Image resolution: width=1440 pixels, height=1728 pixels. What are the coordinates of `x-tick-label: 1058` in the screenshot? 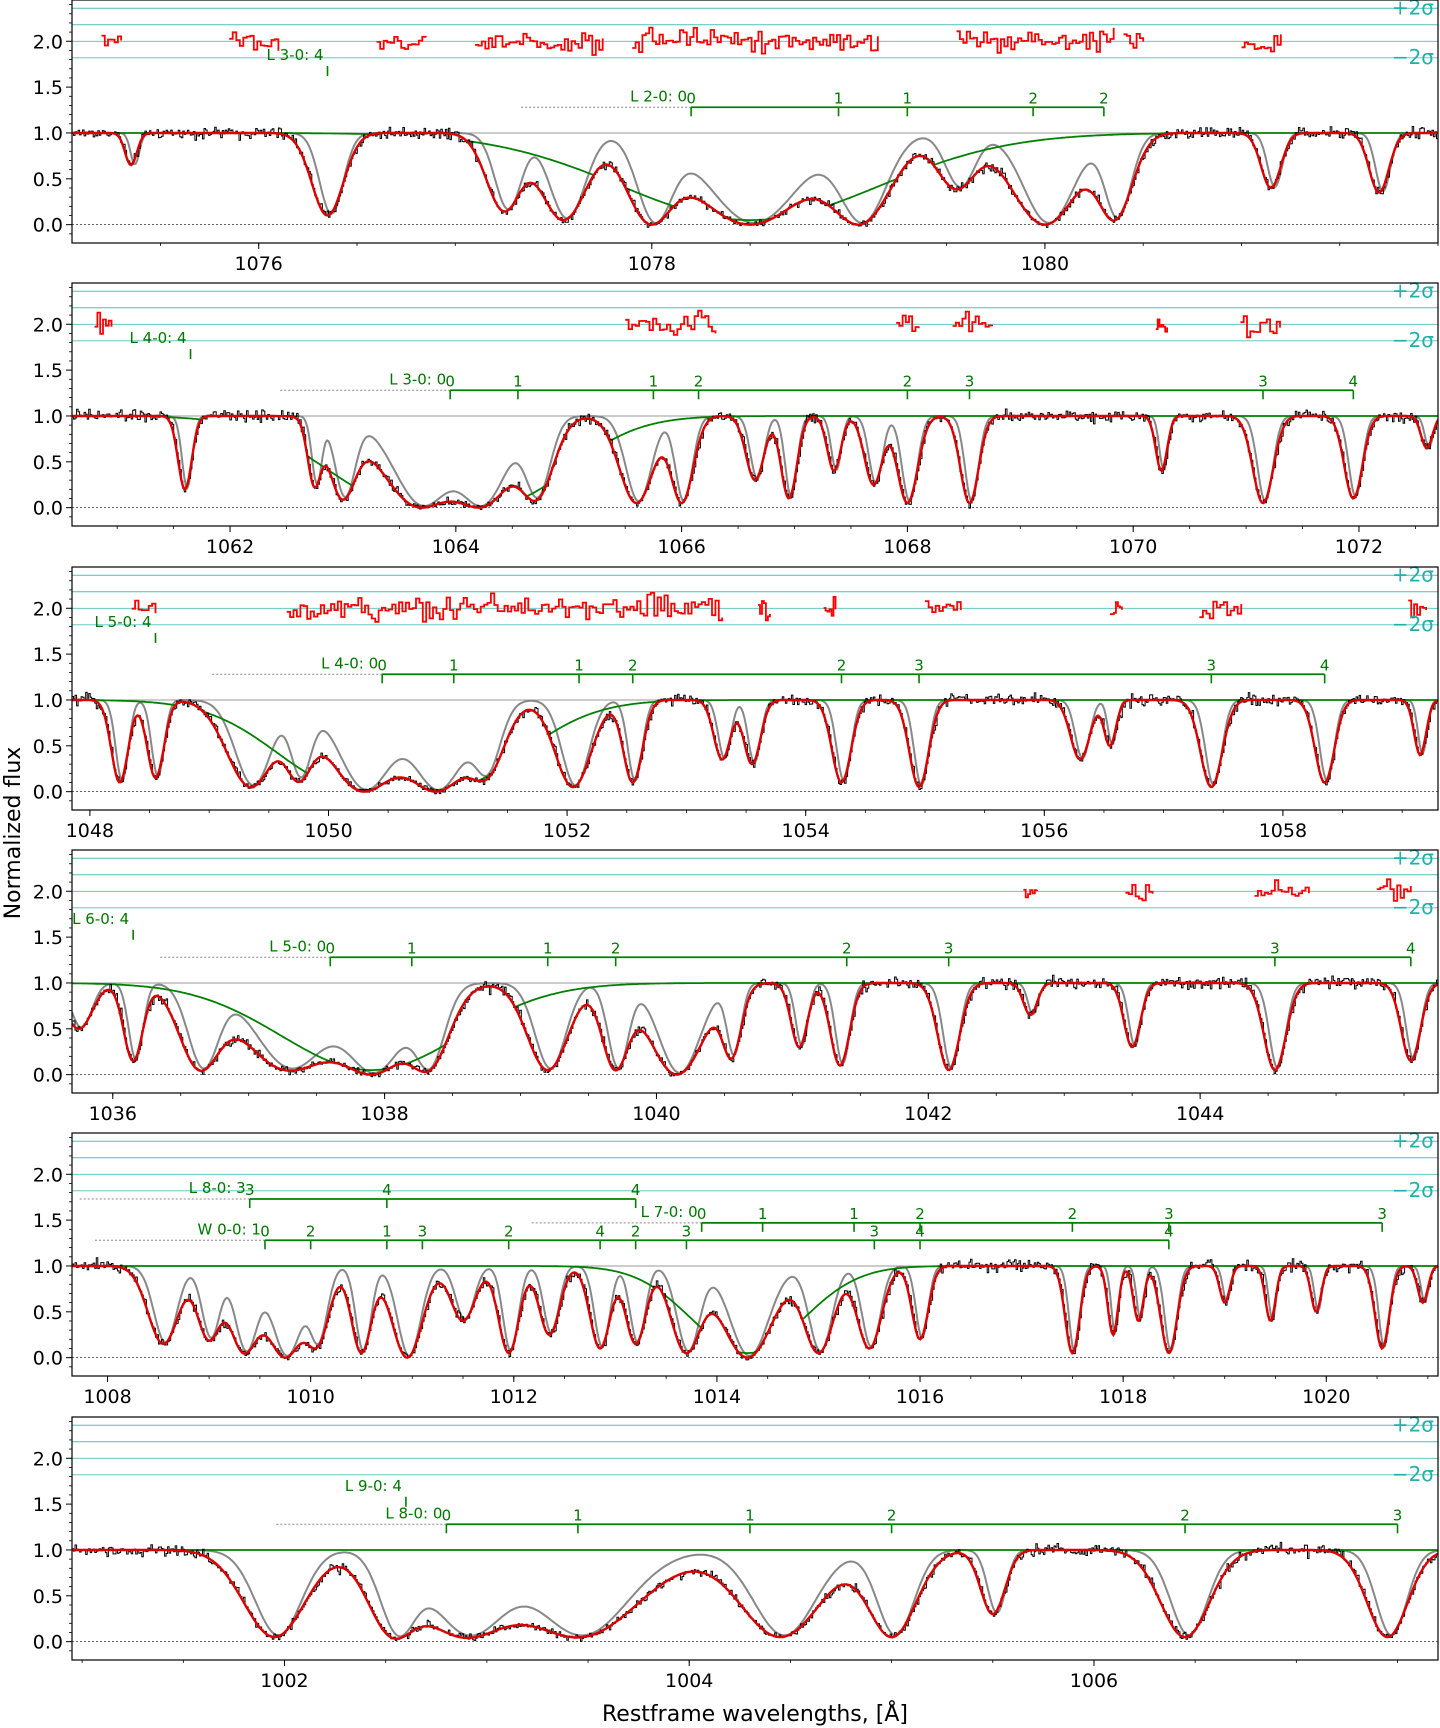 It's located at (1283, 831).